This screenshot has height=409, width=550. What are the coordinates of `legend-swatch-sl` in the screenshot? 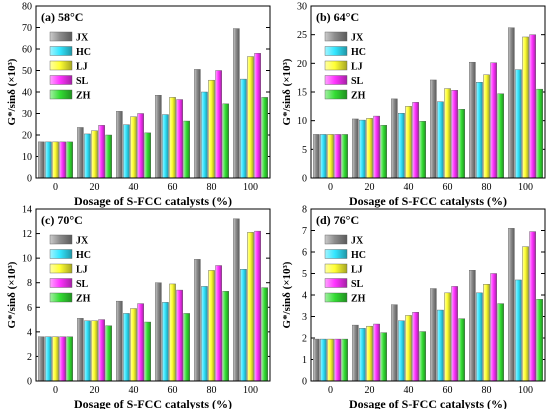 It's located at (336, 80).